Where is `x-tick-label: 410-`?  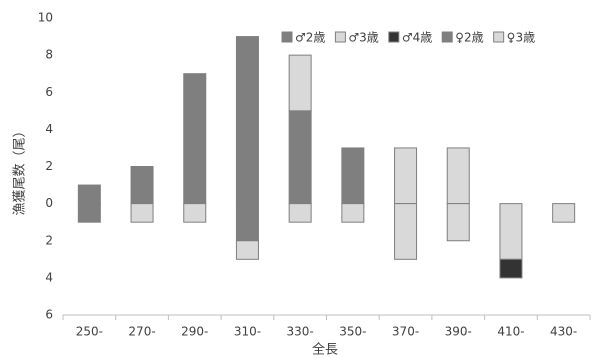
x-tick-label: 410- is located at coordinates (510, 332).